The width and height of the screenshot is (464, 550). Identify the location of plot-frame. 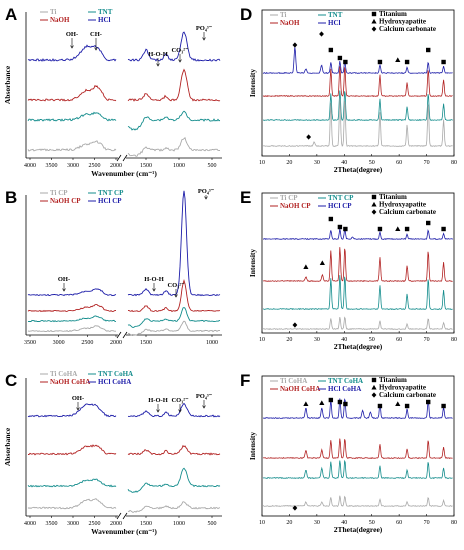
(358, 263).